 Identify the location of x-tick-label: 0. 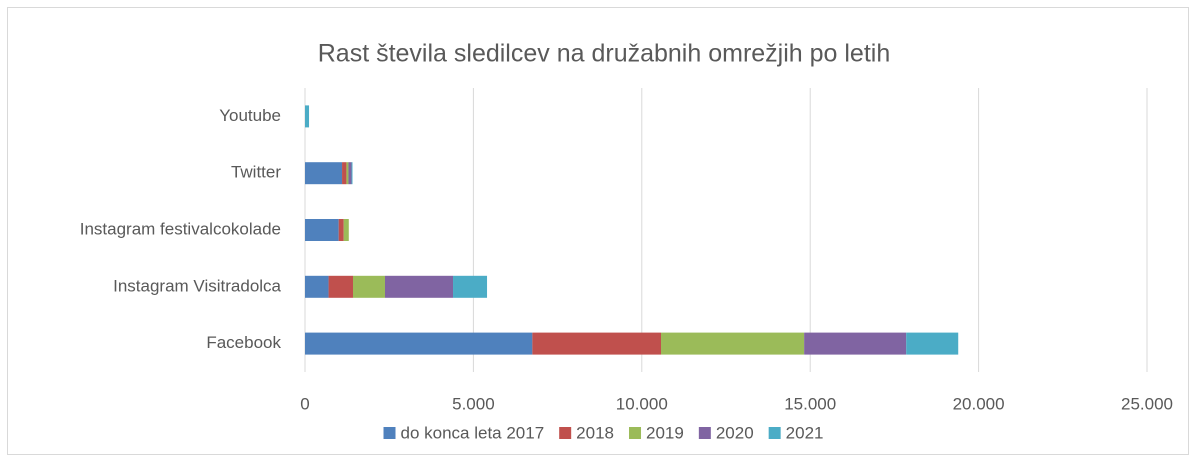
(304, 403).